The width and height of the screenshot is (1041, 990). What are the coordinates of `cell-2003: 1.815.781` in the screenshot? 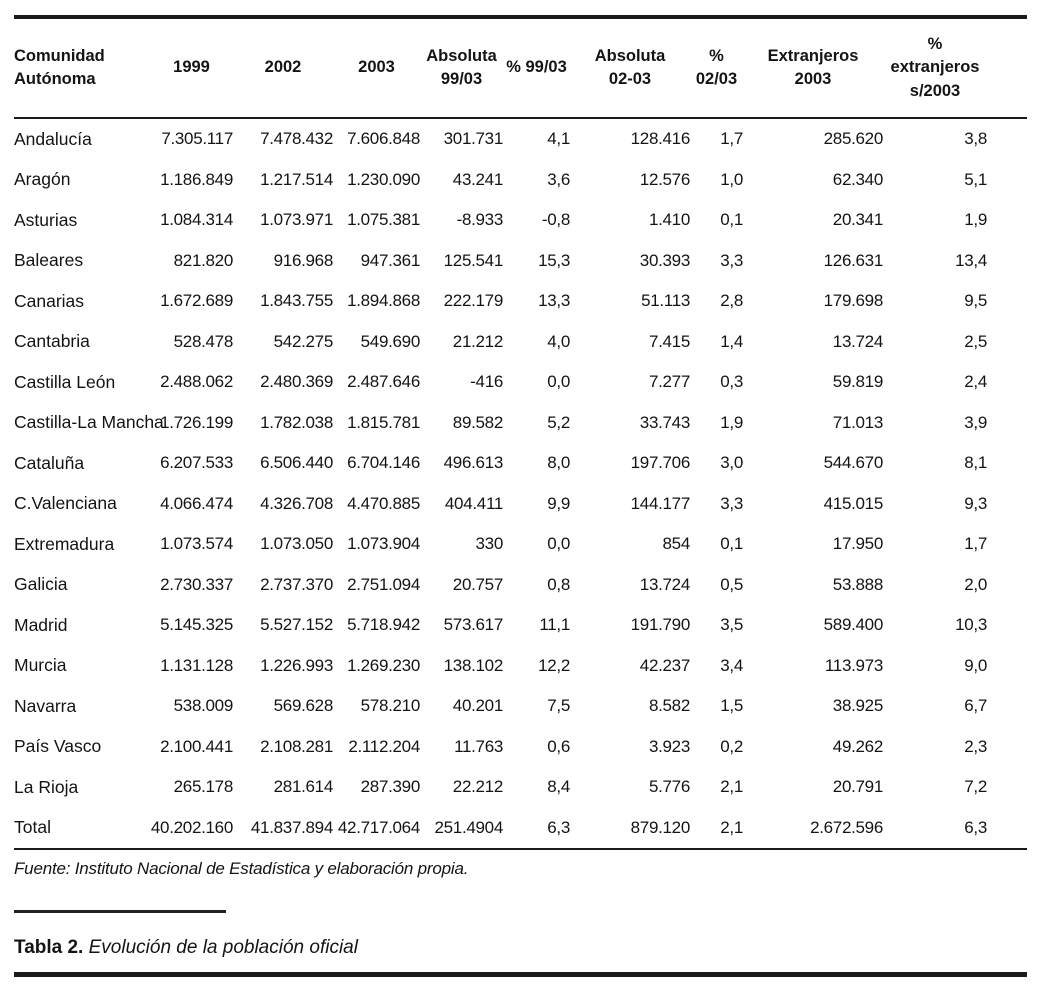 It's located at (383, 422).